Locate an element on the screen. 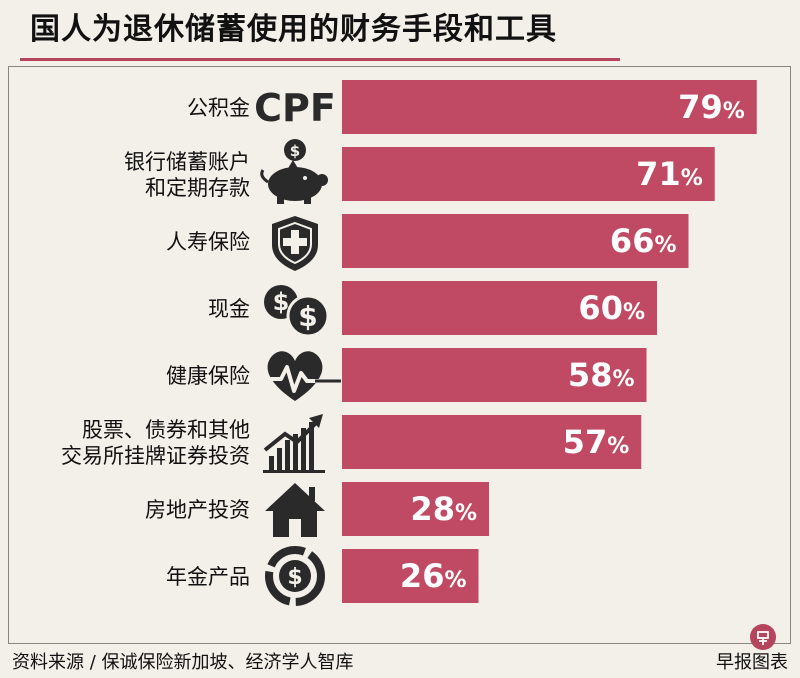 This screenshot has height=678, width=800. credit: 早报图表 is located at coordinates (752, 662).